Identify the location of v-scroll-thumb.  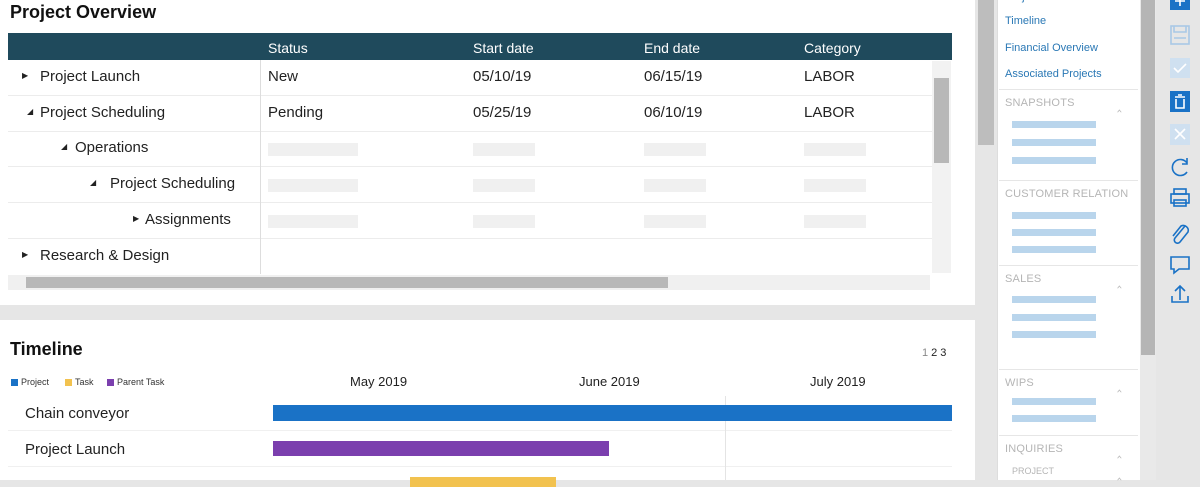
(941, 120).